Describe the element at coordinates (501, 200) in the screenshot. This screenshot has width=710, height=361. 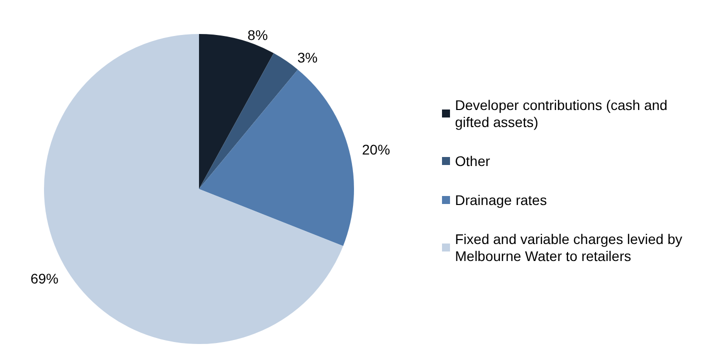
I see `legend-label: Drainage rates` at that location.